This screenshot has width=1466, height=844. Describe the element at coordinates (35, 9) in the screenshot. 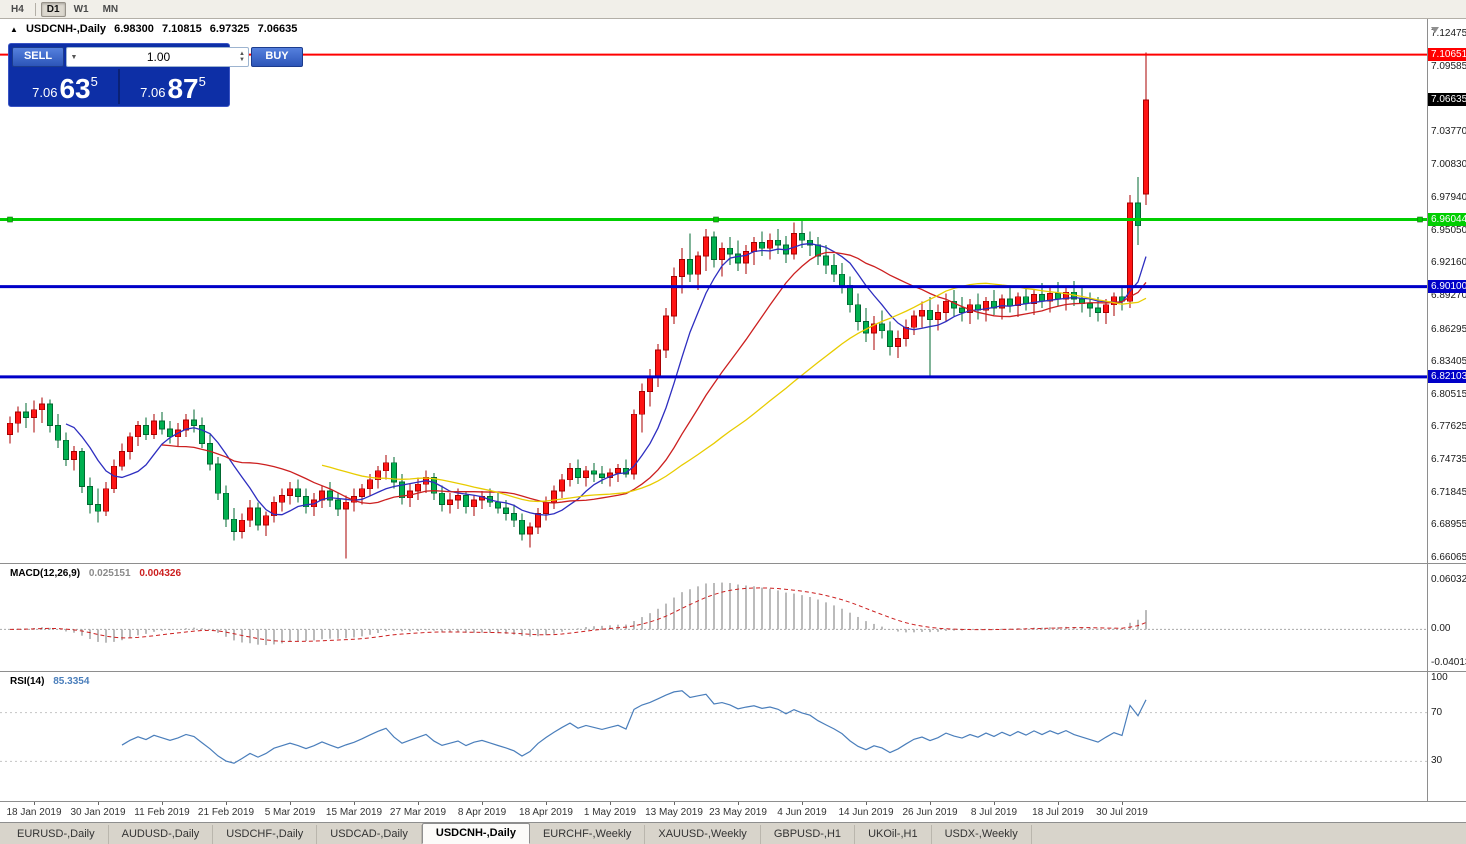

I see `toolbar-separator` at that location.